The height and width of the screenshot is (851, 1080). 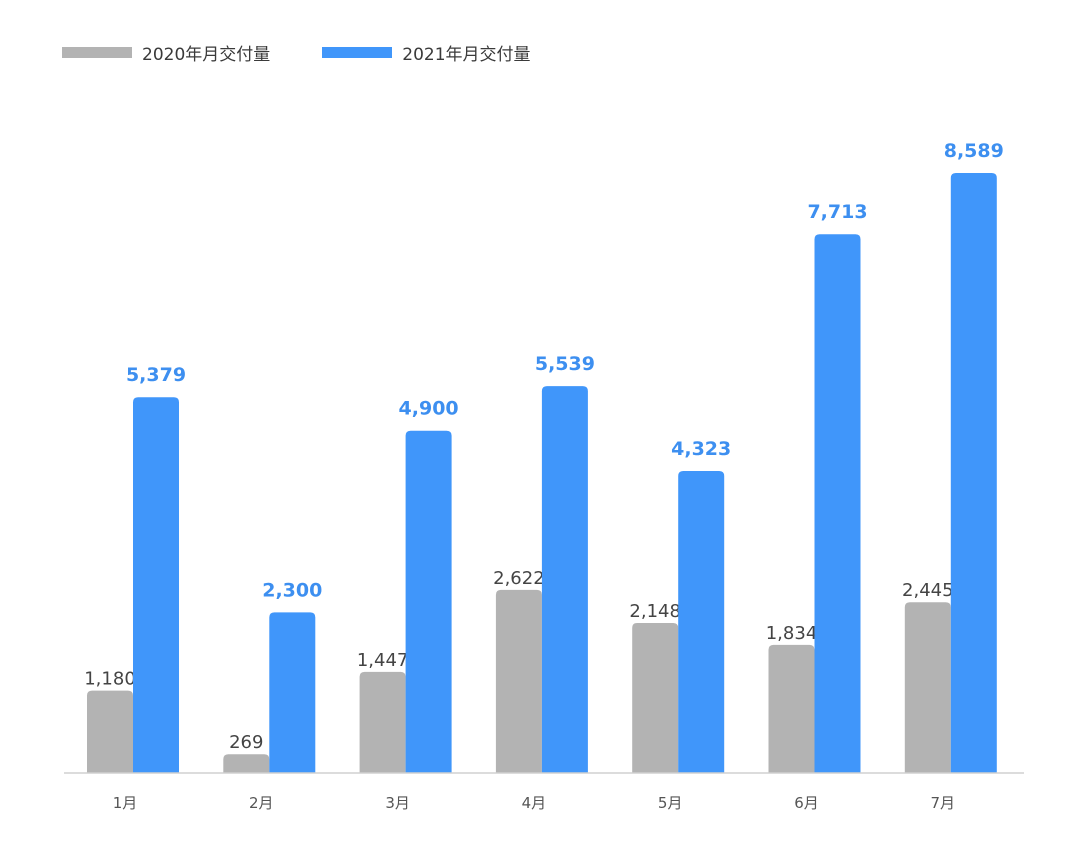 I want to click on data-label-2020-7: 2,445, so click(x=928, y=590).